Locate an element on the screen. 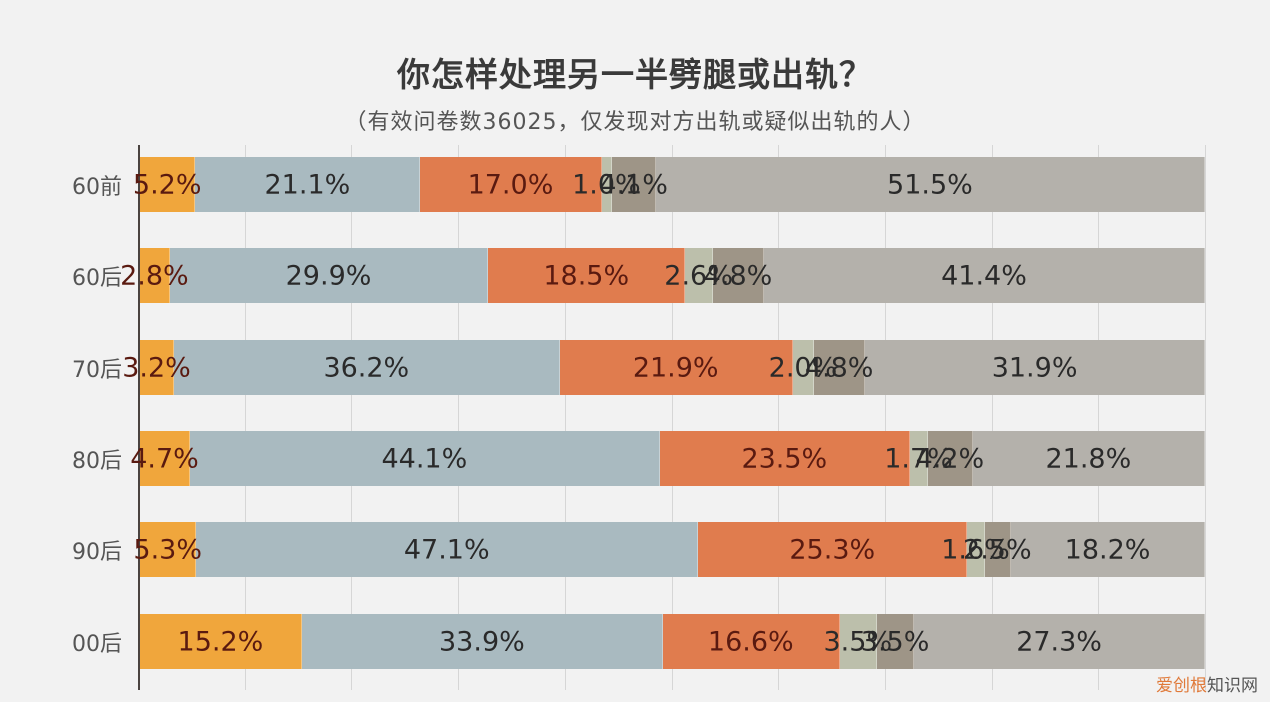 The width and height of the screenshot is (1270, 702). bar-segment: 23.5% is located at coordinates (784, 458).